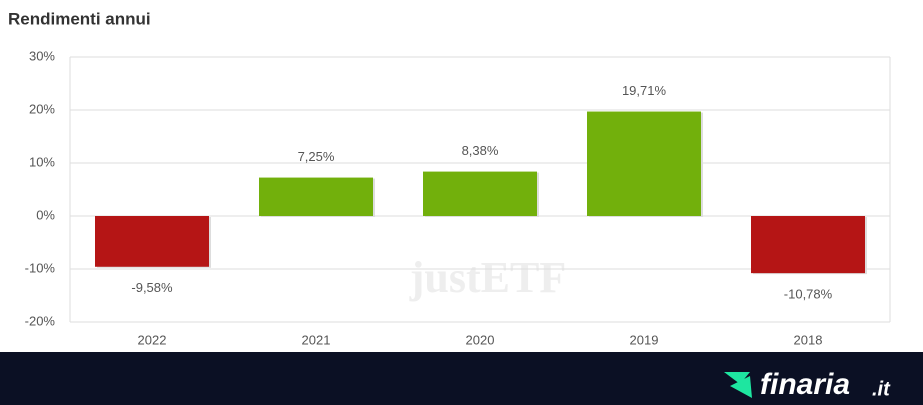 The height and width of the screenshot is (405, 923). I want to click on watermark: justETF, so click(487, 277).